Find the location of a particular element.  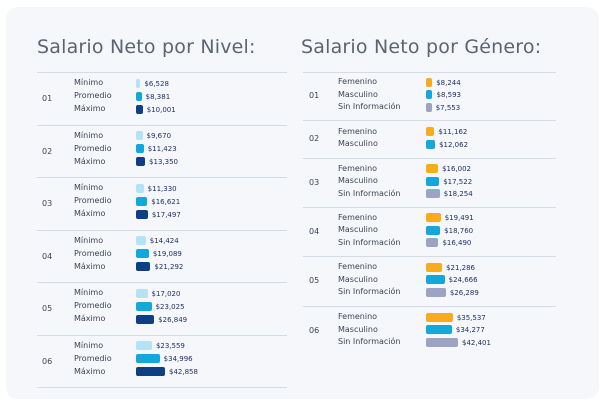

value-label: $16,621 is located at coordinates (166, 201).